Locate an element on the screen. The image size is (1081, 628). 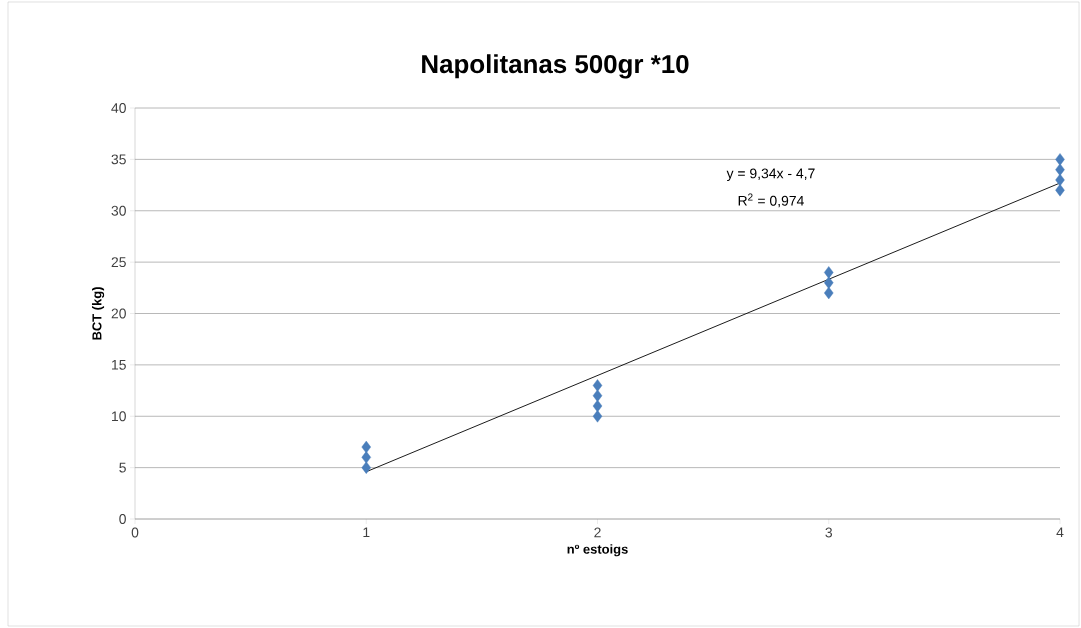
annotation: R$^{2}$ = 0,974 is located at coordinates (771, 200).